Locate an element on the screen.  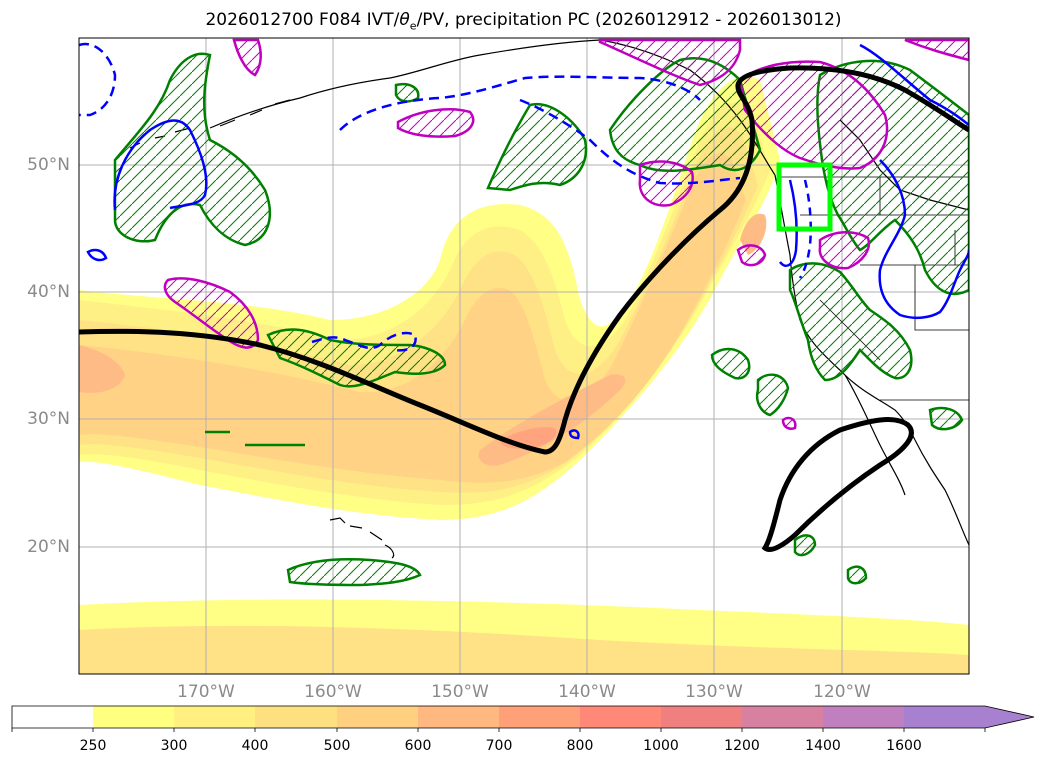
lon-label-170w: 170°W is located at coordinates (206, 692).